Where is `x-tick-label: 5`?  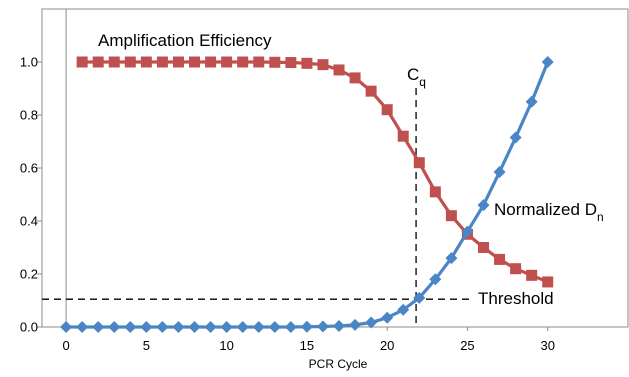 x-tick-label: 5 is located at coordinates (146, 345).